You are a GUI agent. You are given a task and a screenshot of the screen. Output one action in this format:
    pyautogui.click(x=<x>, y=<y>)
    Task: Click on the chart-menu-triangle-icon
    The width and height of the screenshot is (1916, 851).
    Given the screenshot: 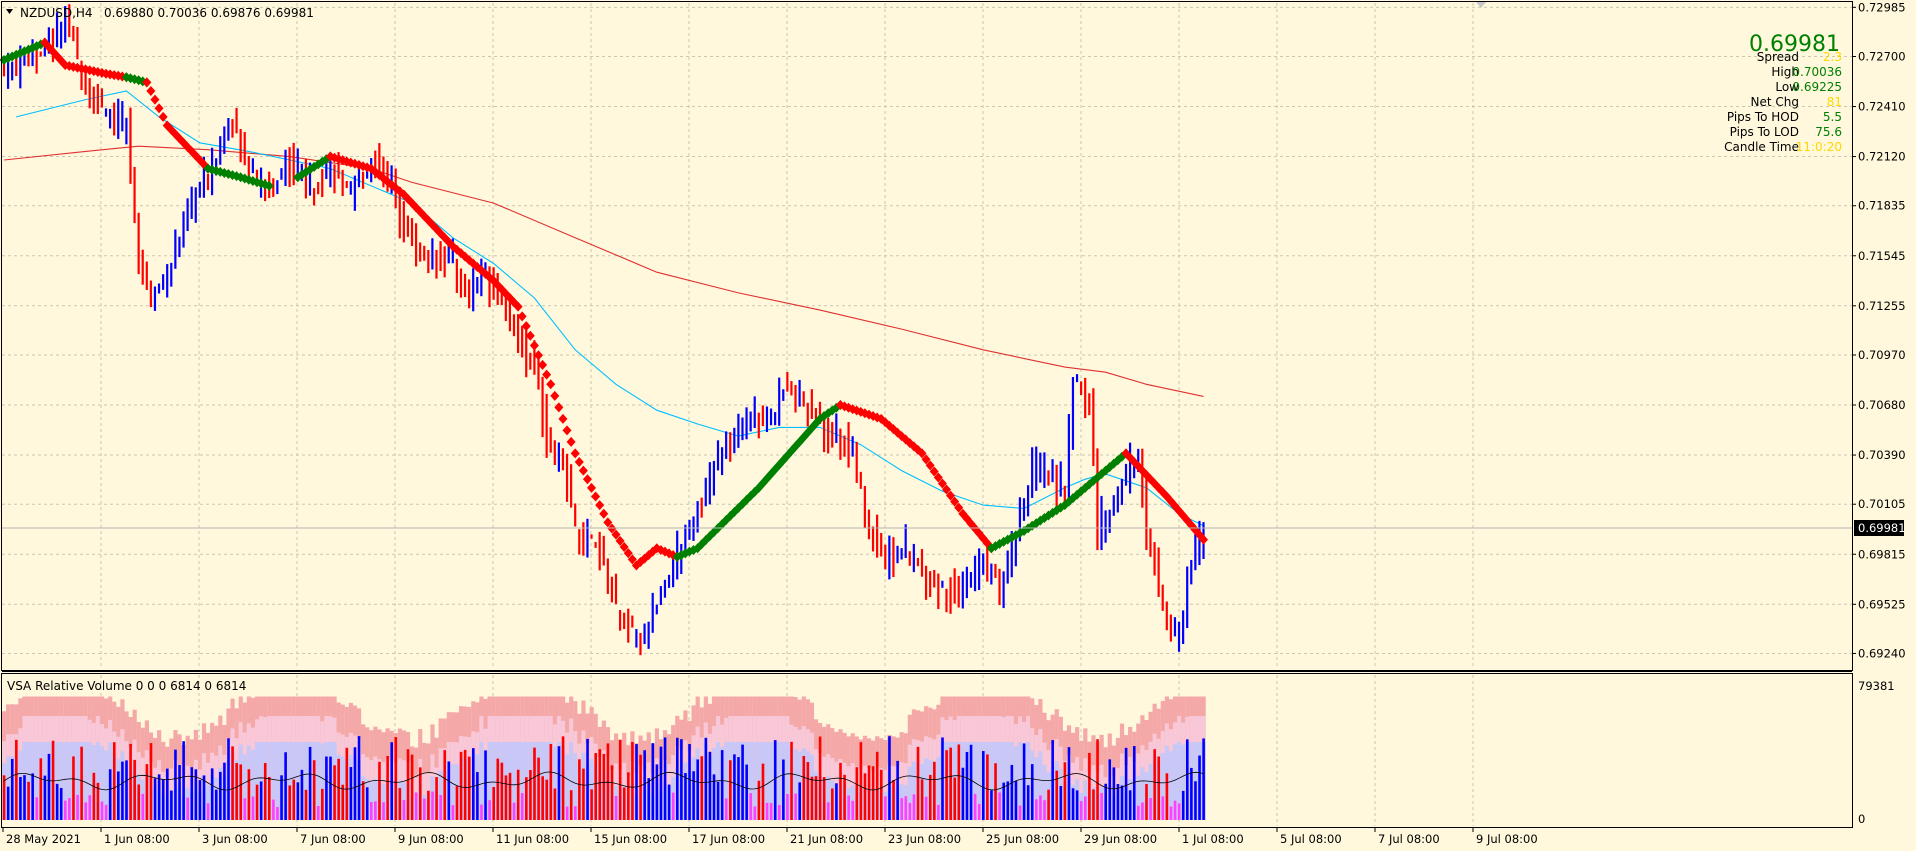 What is the action you would take?
    pyautogui.click(x=9, y=11)
    